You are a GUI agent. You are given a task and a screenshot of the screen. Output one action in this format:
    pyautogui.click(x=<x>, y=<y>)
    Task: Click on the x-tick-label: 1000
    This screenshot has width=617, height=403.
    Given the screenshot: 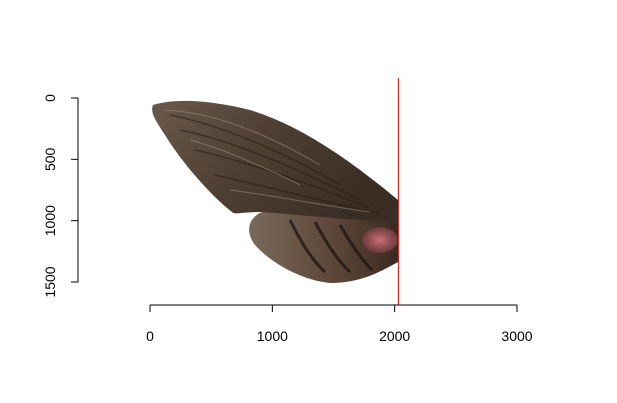 What is the action you would take?
    pyautogui.click(x=272, y=336)
    